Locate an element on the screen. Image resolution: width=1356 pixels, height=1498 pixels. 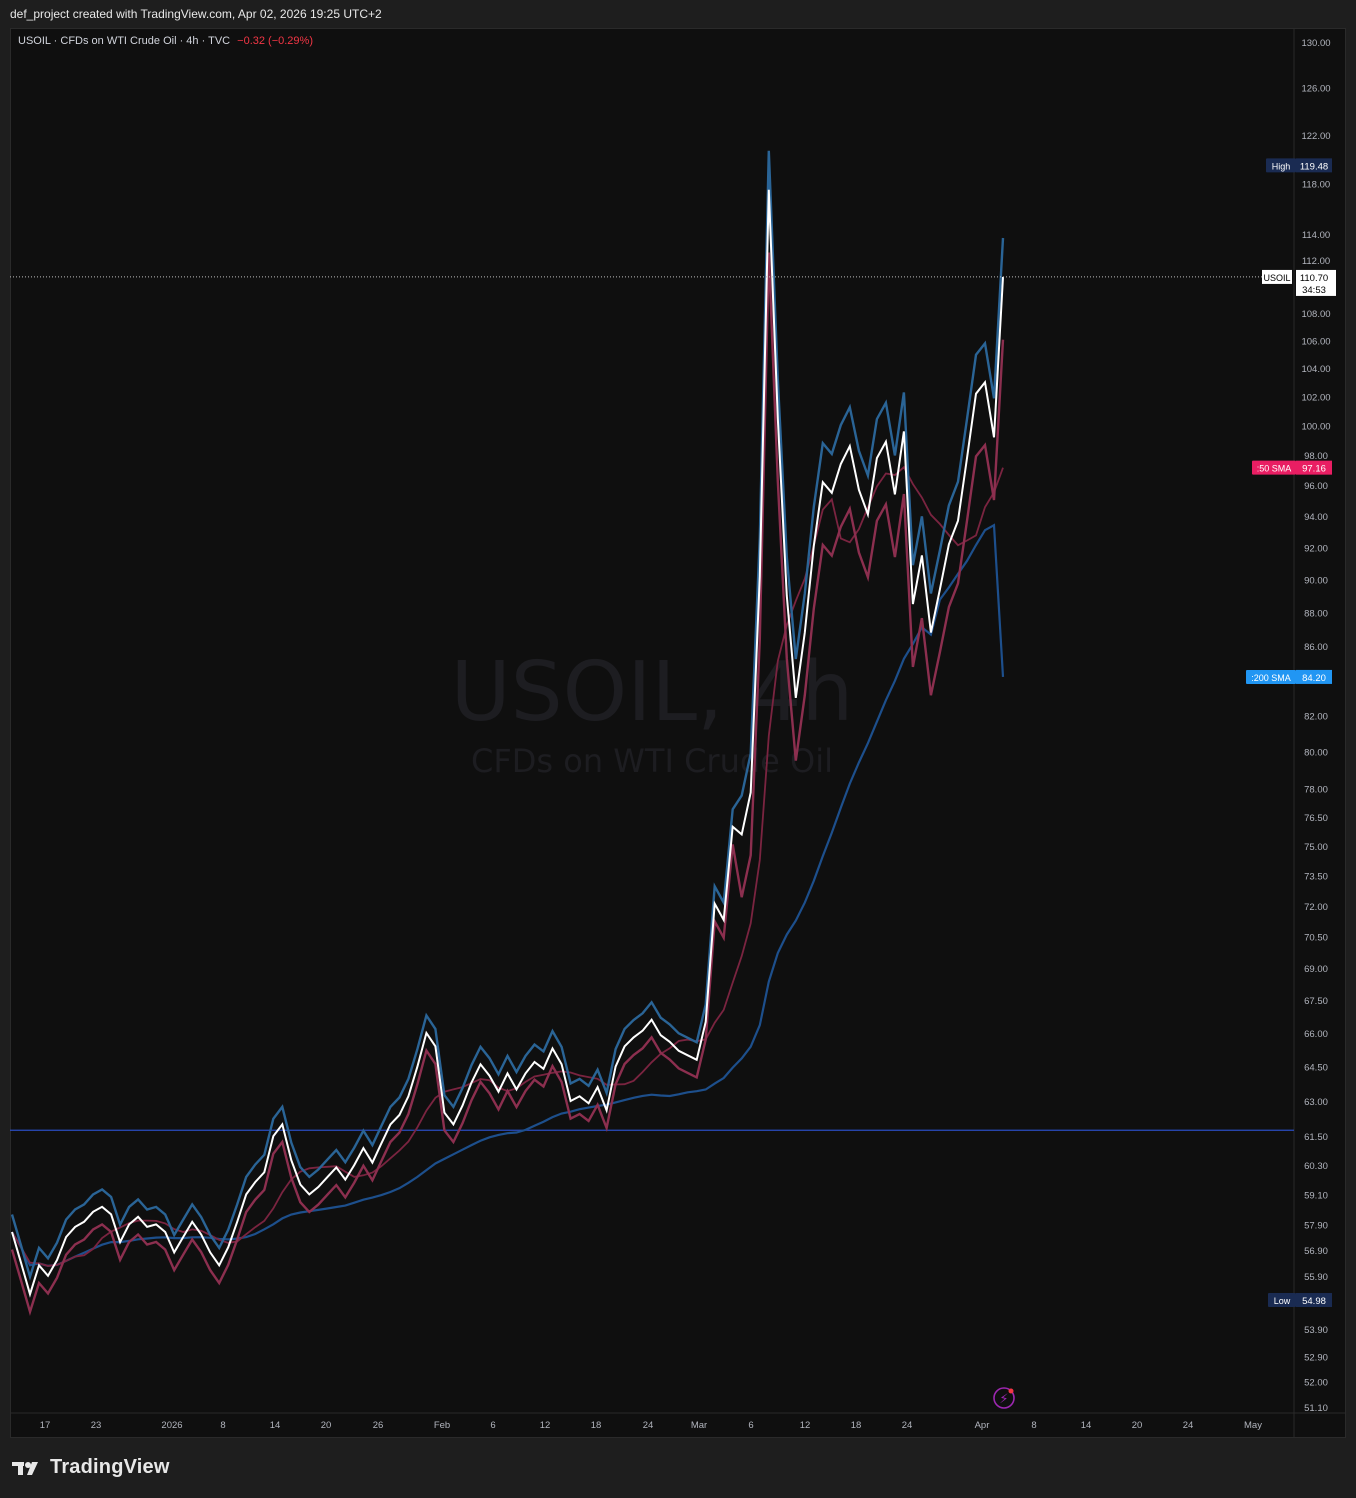
y-tick-label: 78.00 is located at coordinates (1316, 790).